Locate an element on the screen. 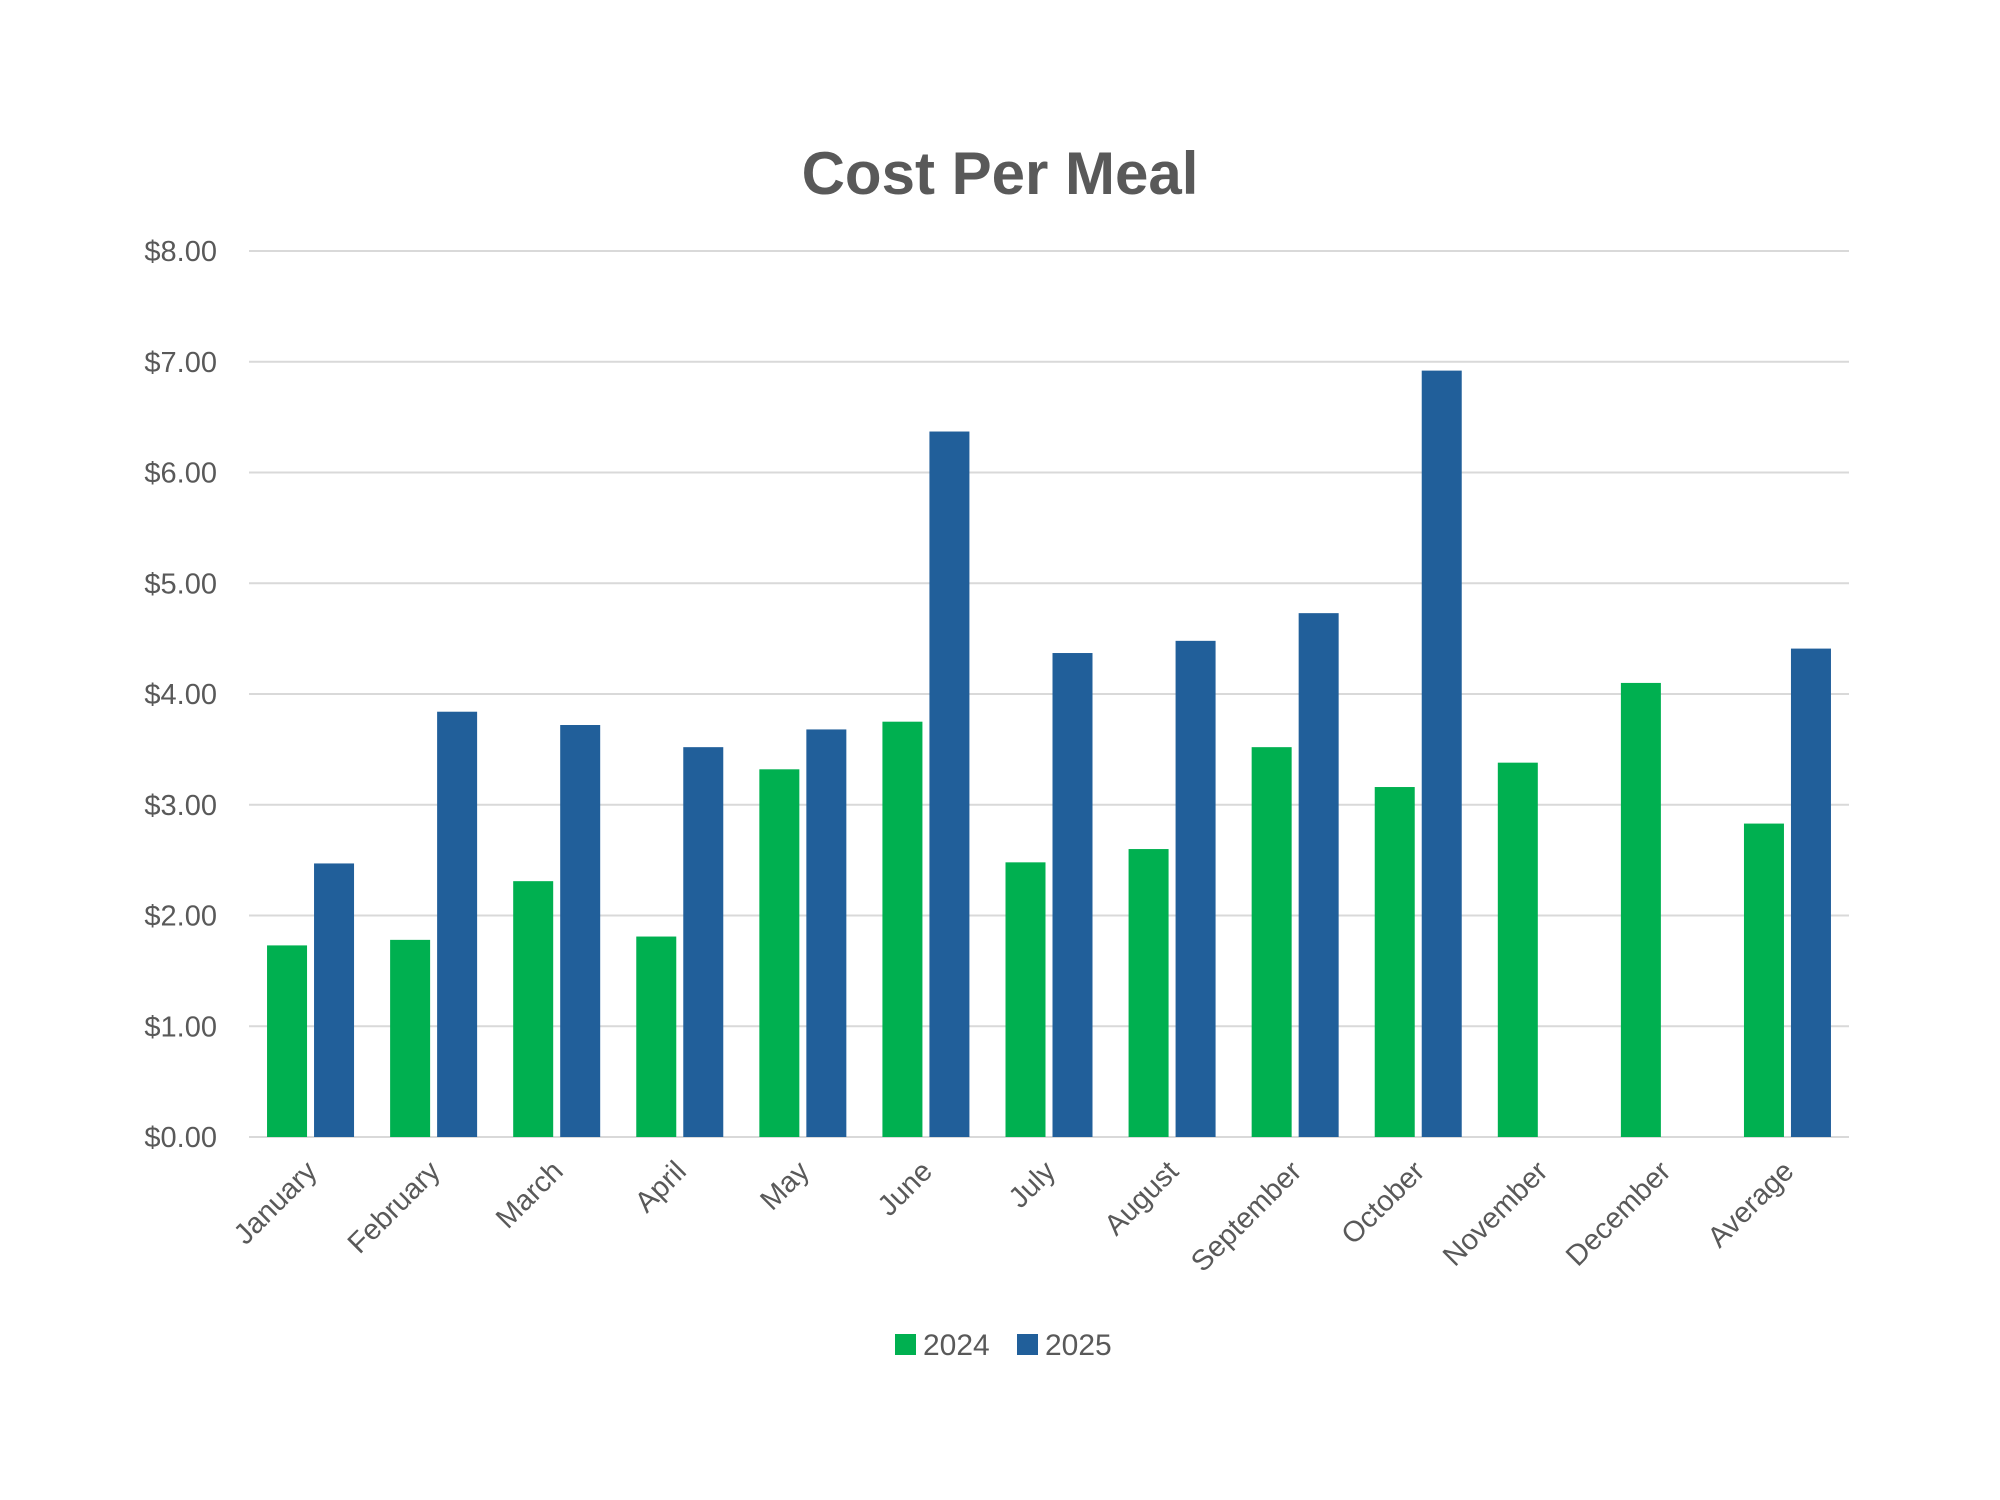 This screenshot has height=1500, width=2000. bar-2024-march: March 2024: $2.31 is located at coordinates (533, 1009).